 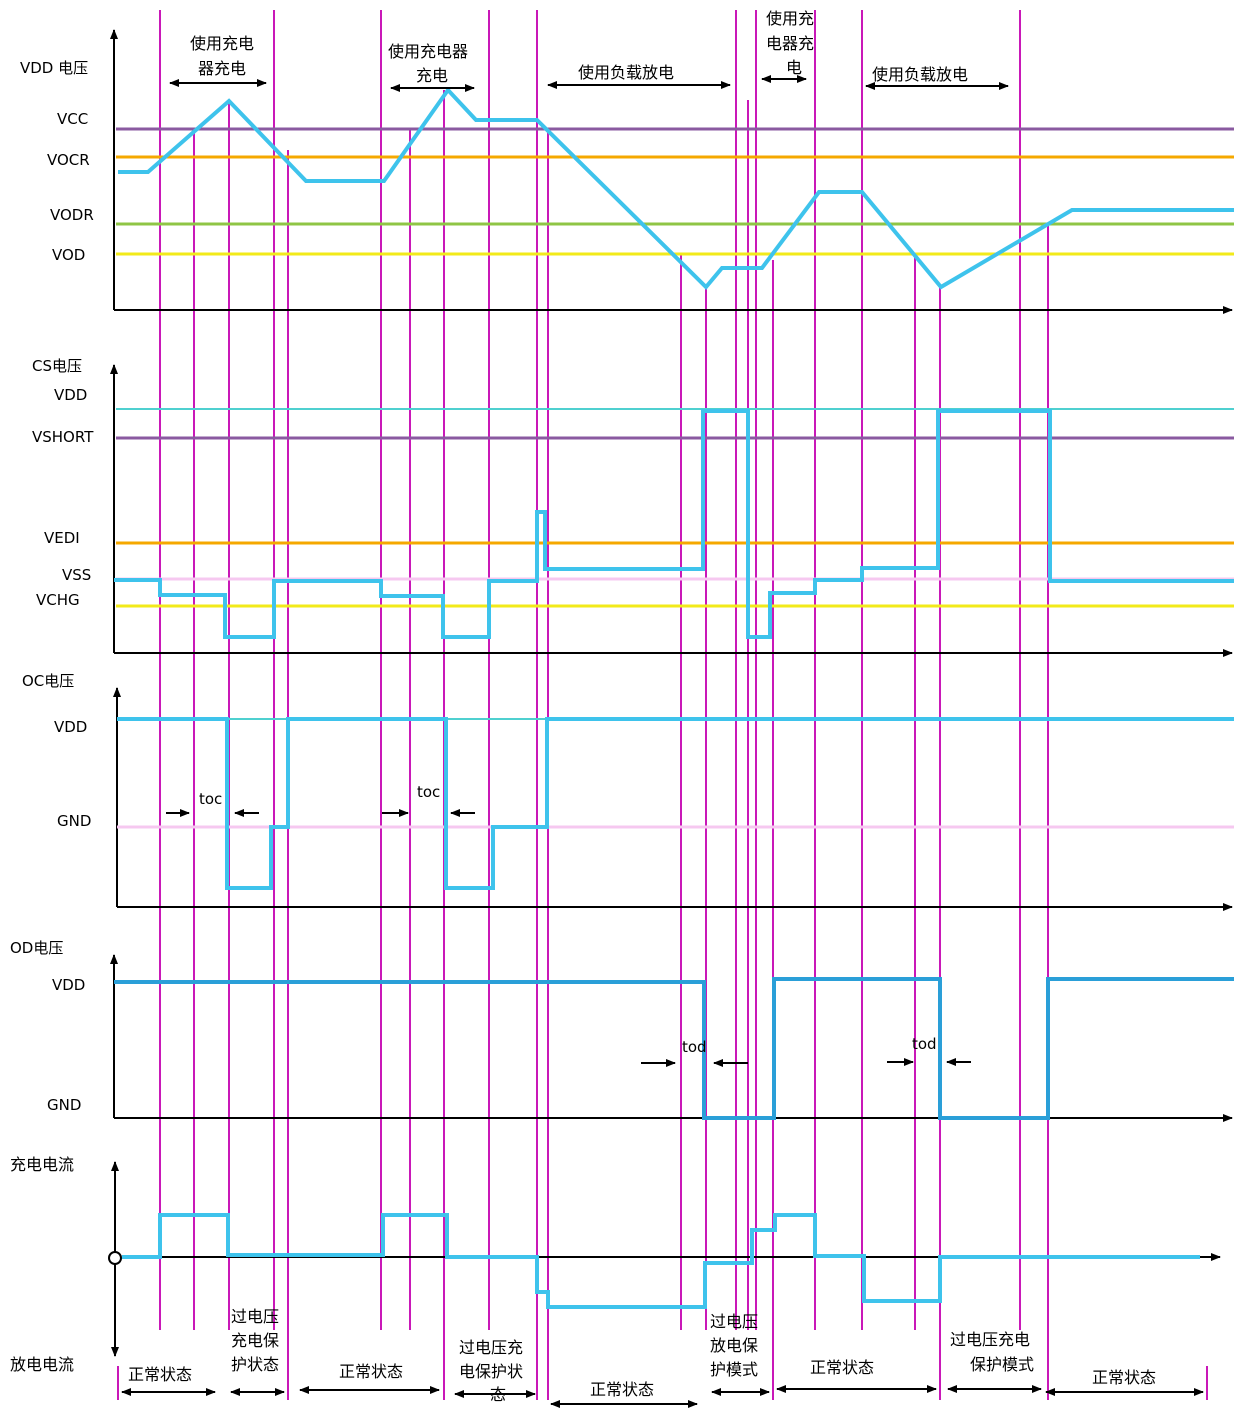 What do you see at coordinates (371, 1371) in the screenshot?
I see `state3-label: 正常状态` at bounding box center [371, 1371].